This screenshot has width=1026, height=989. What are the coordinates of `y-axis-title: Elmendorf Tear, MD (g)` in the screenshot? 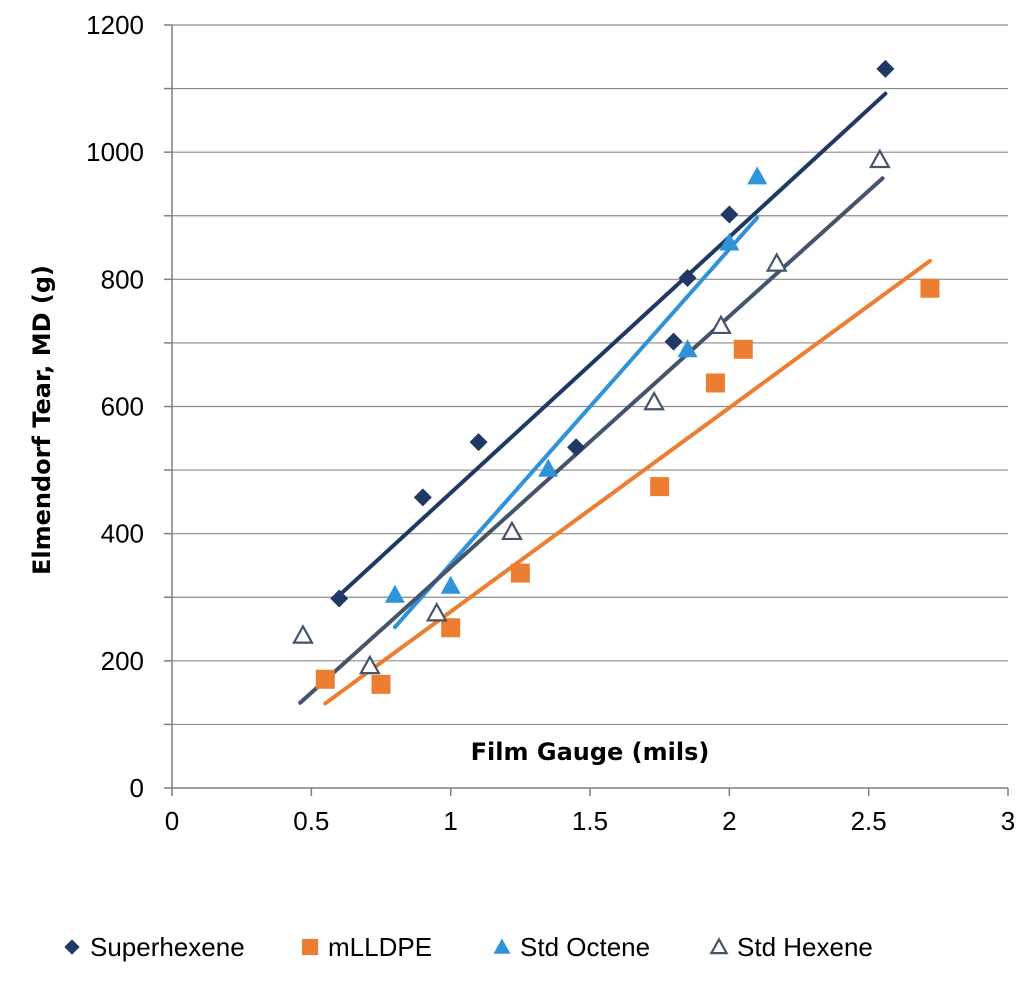 It's located at (42, 420).